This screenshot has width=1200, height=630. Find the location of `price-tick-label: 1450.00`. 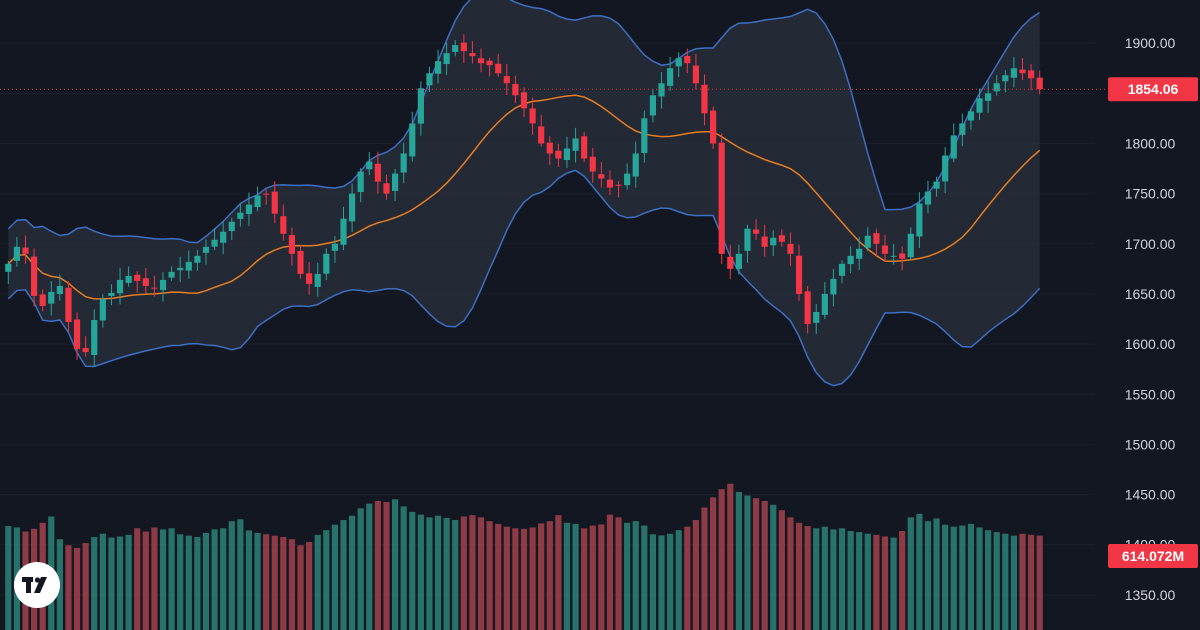

price-tick-label: 1450.00 is located at coordinates (1150, 495).